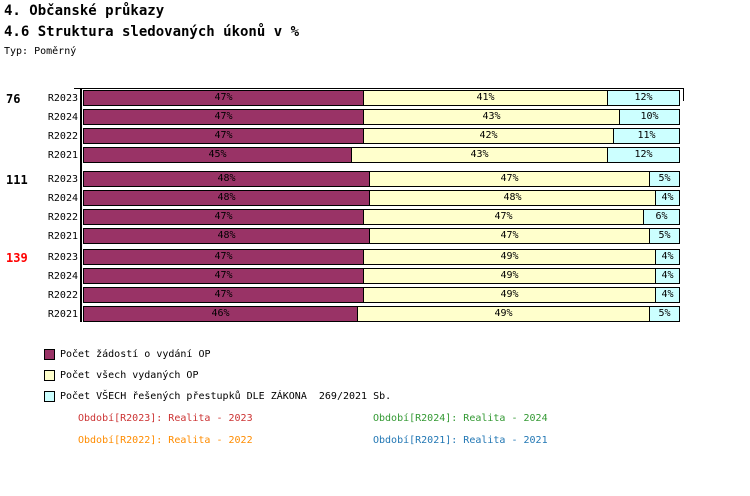 The width and height of the screenshot is (750, 496). What do you see at coordinates (81, 205) in the screenshot?
I see `y-axis-line` at bounding box center [81, 205].